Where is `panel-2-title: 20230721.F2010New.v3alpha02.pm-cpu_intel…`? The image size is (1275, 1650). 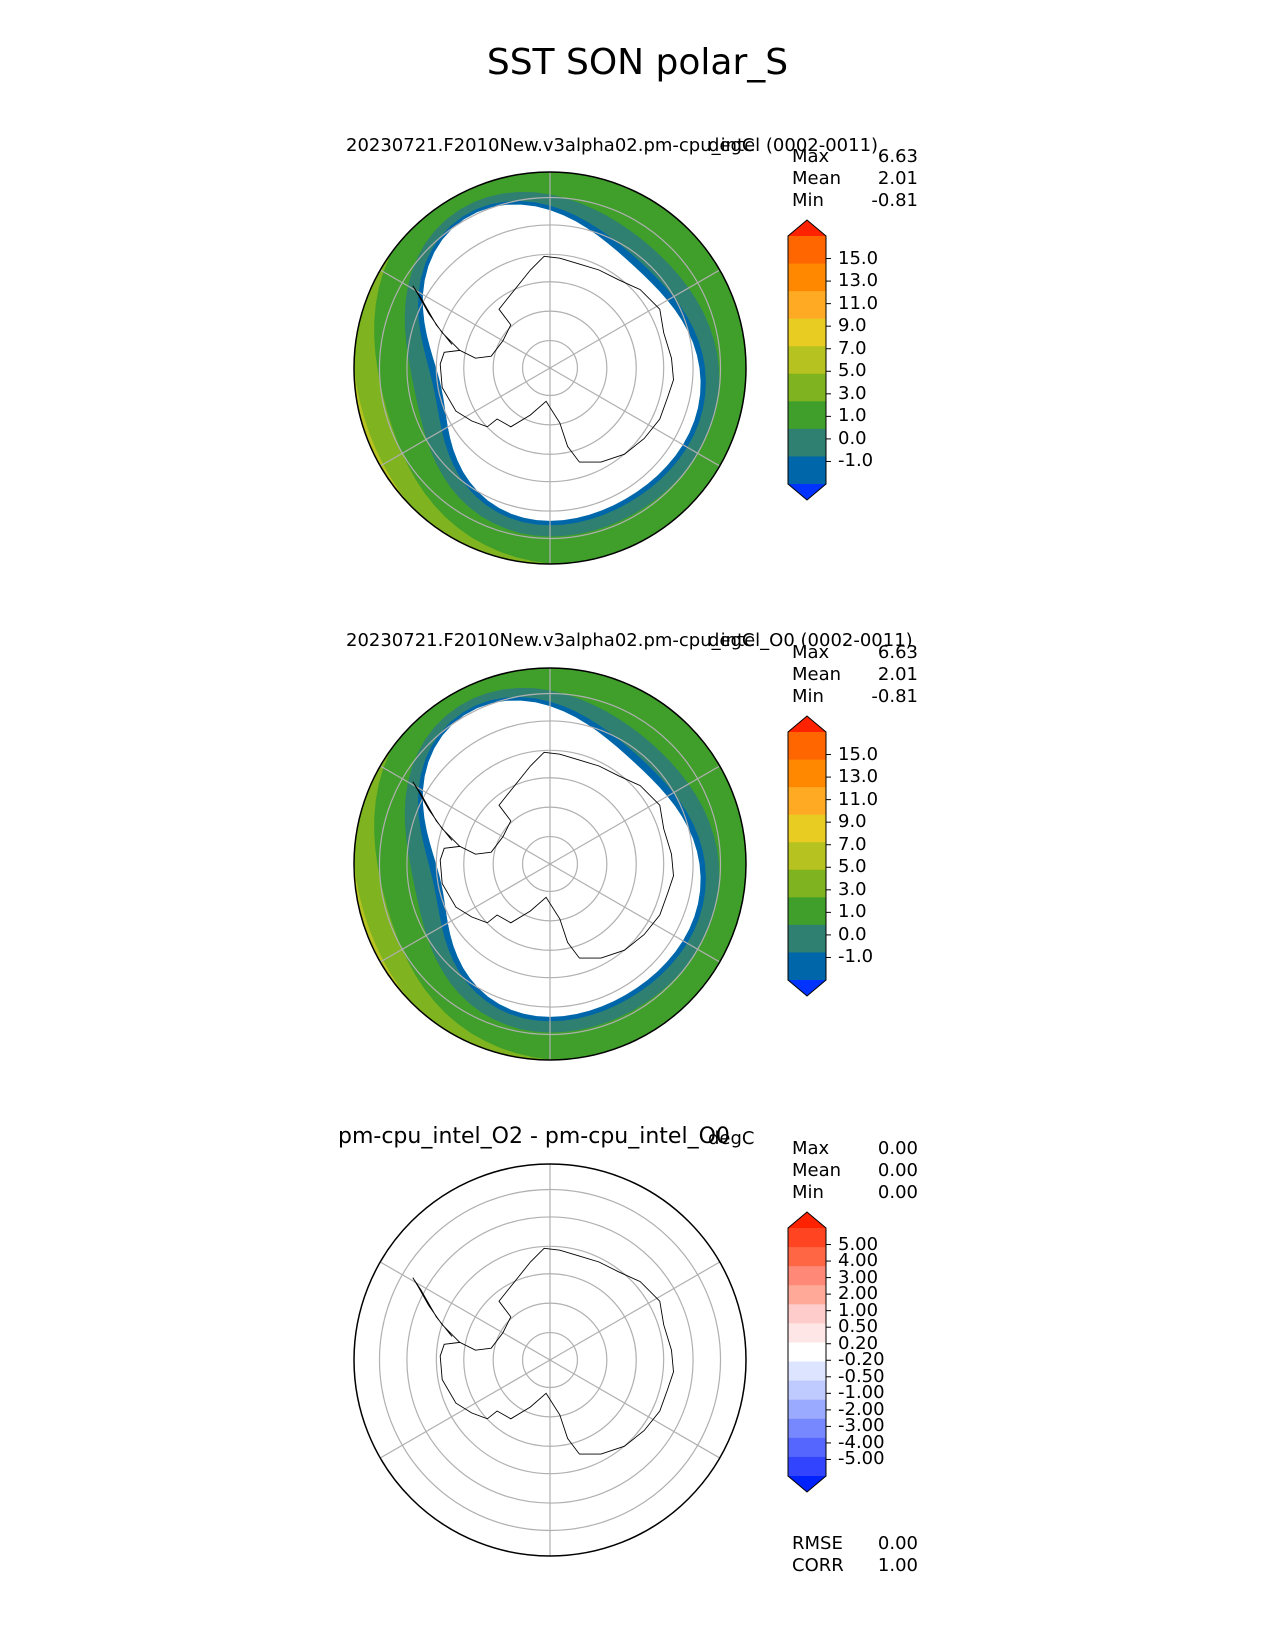 panel-2-title: 20230721.F2010New.v3alpha02.pm-cpu_intel… is located at coordinates (629, 640).